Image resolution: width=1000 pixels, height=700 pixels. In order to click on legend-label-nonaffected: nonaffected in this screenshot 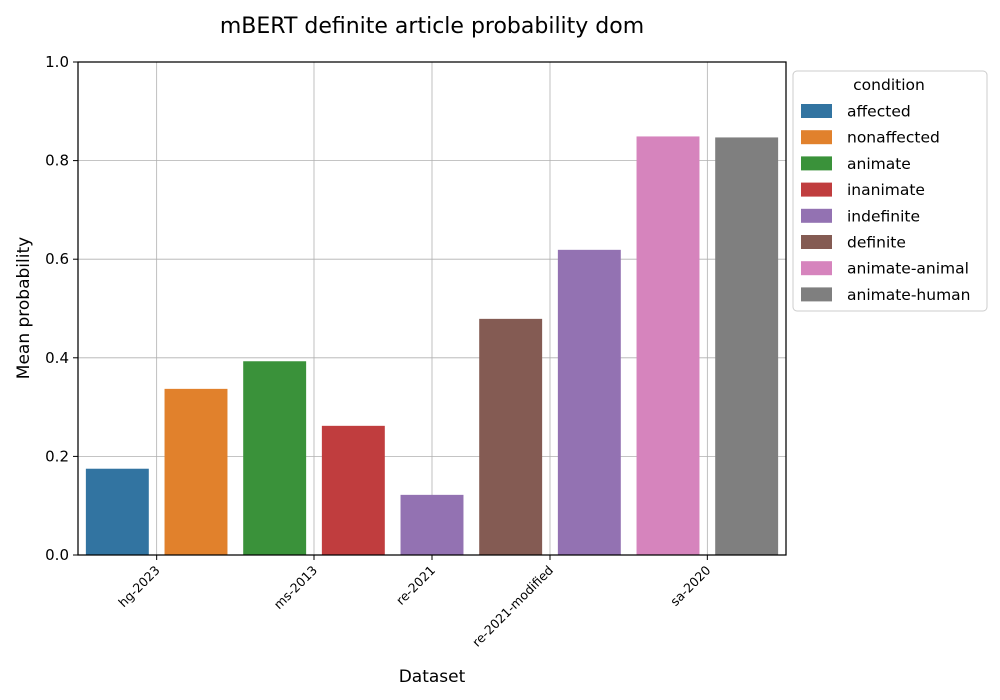, I will do `click(893, 138)`.